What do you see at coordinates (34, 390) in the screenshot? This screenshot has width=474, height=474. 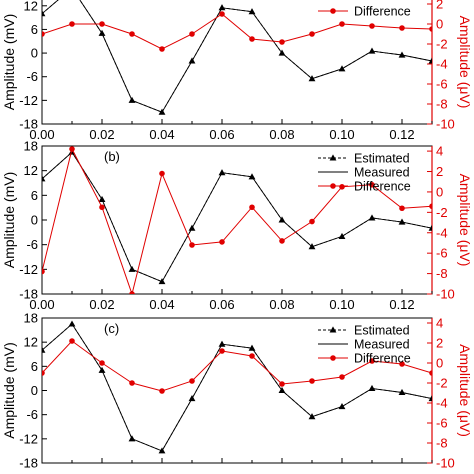 I see `y-left-tick-label: 0` at bounding box center [34, 390].